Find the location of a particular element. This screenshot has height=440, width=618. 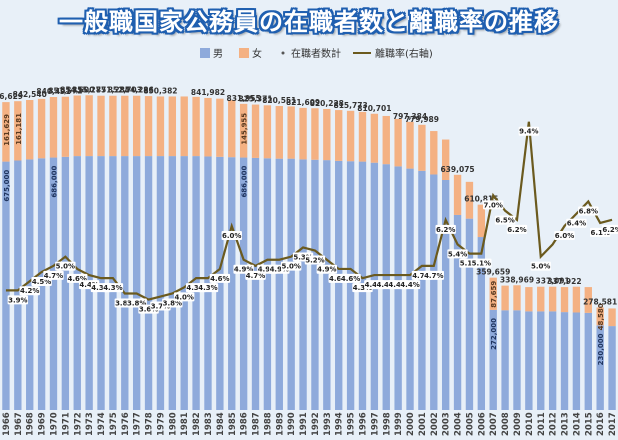

rate-label-2007: 7.0% is located at coordinates (493, 205).